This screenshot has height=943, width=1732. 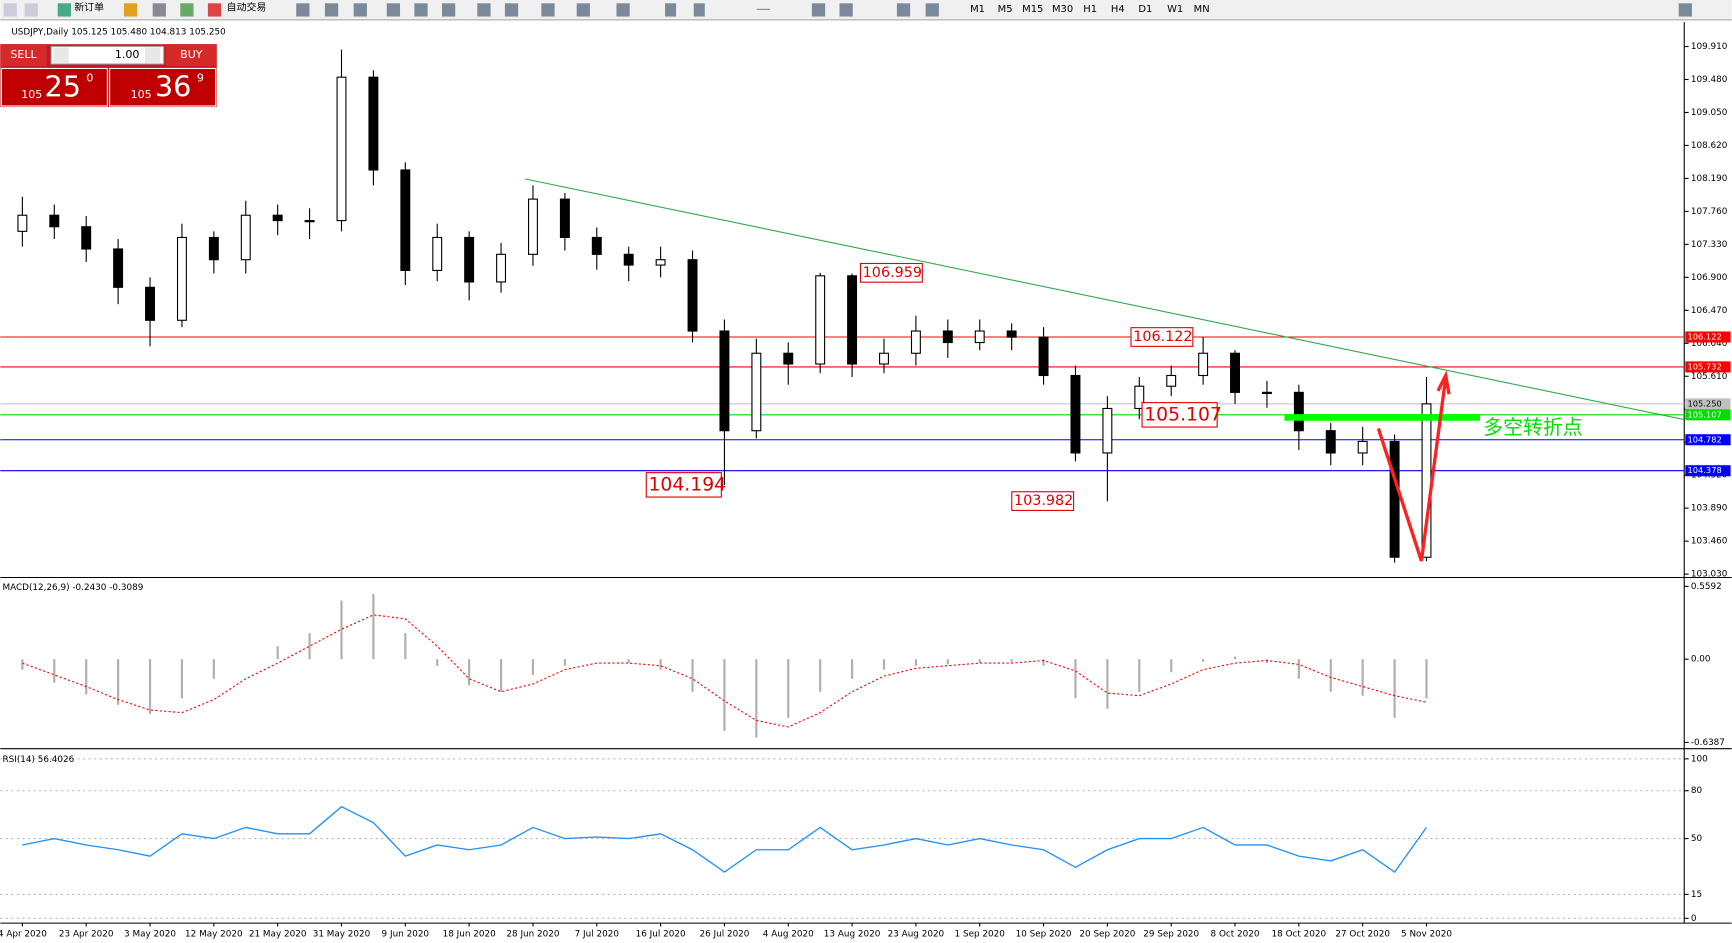 What do you see at coordinates (1107, 935) in the screenshot?
I see `x-tick-label: 20 Sep 2020` at bounding box center [1107, 935].